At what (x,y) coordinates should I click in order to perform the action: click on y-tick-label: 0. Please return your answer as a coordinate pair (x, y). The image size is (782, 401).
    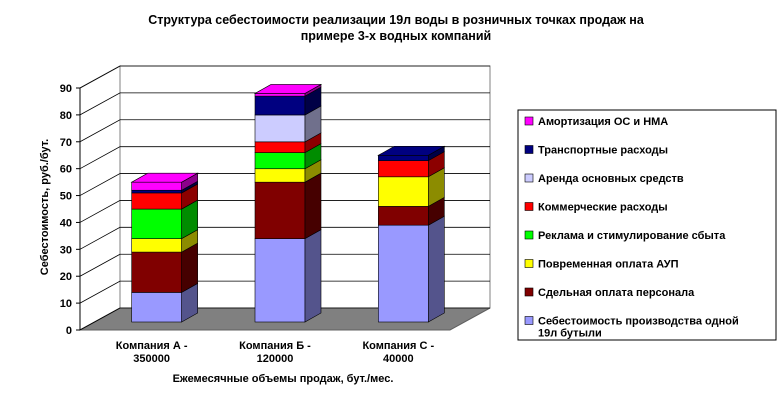
    Looking at the image, I should click on (69, 331).